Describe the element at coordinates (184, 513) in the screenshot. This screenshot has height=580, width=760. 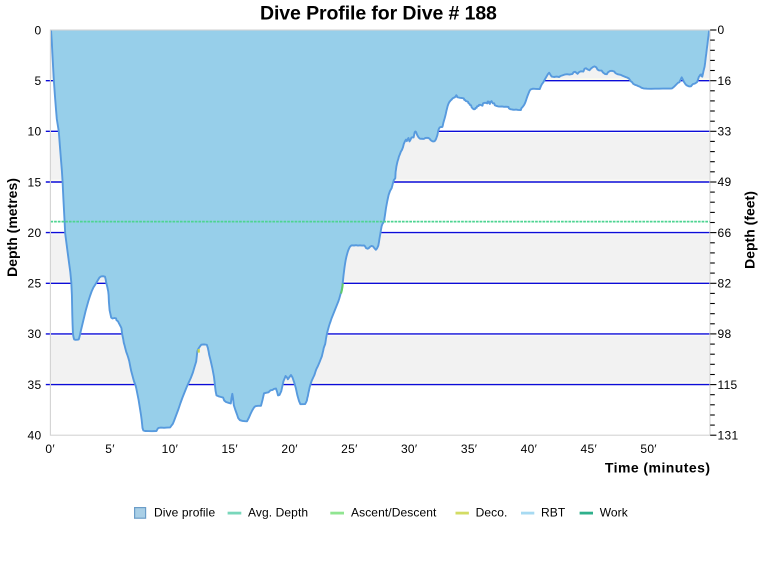
I see `svg-text: Dive profile` at that location.